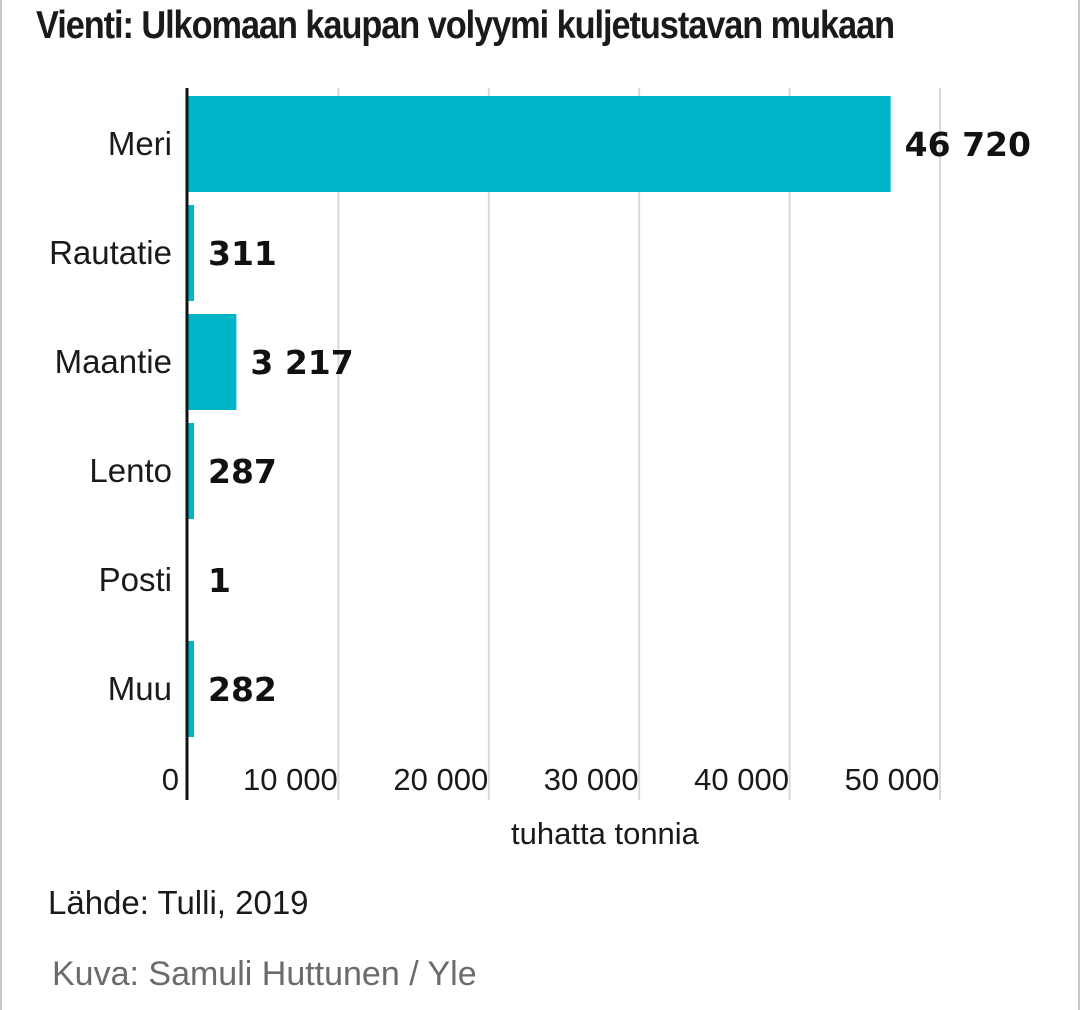 This screenshot has width=1080, height=1010. I want to click on value-label: 287, so click(242, 471).